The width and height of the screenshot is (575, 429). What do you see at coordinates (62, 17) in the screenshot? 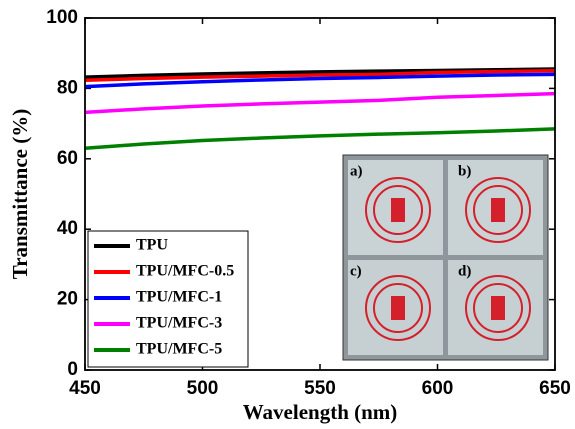
I see `y-tick-label: 100` at bounding box center [62, 17].